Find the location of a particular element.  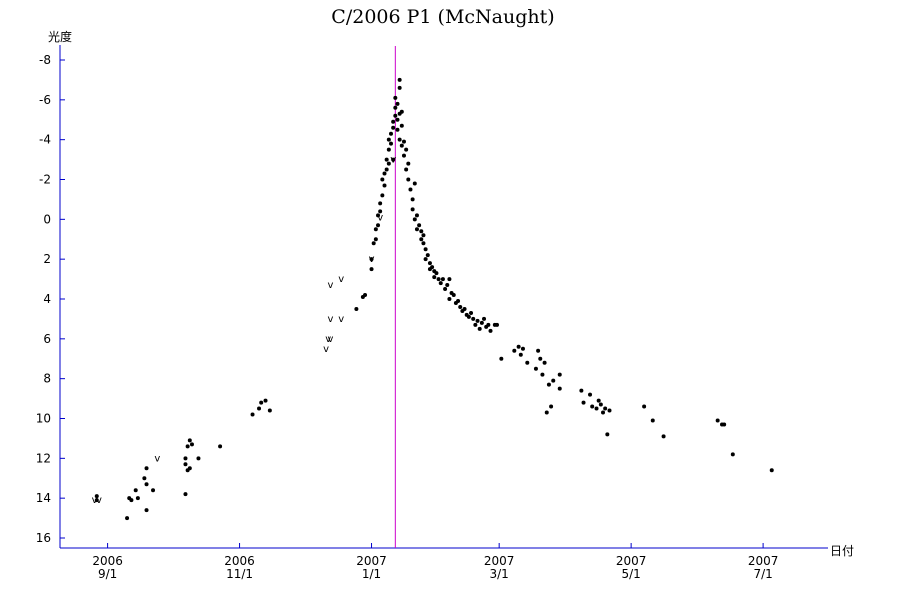

y-tick-label: -6 is located at coordinates (45, 100).